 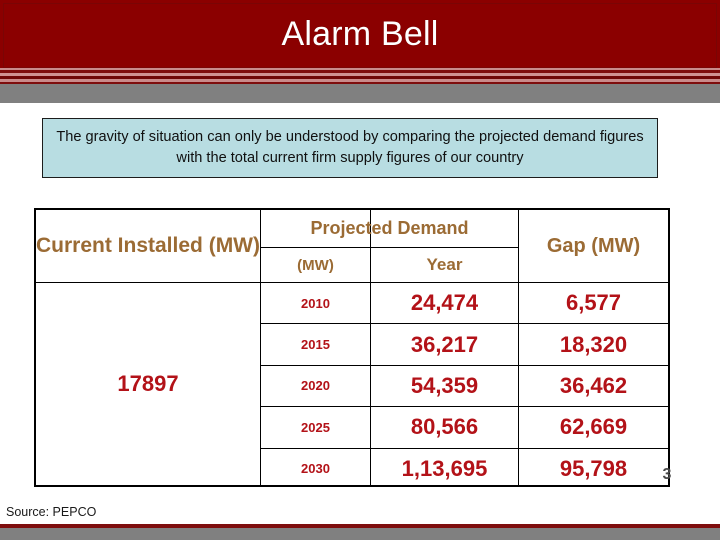 What do you see at coordinates (360, 93) in the screenshot?
I see `header-gray-band` at bounding box center [360, 93].